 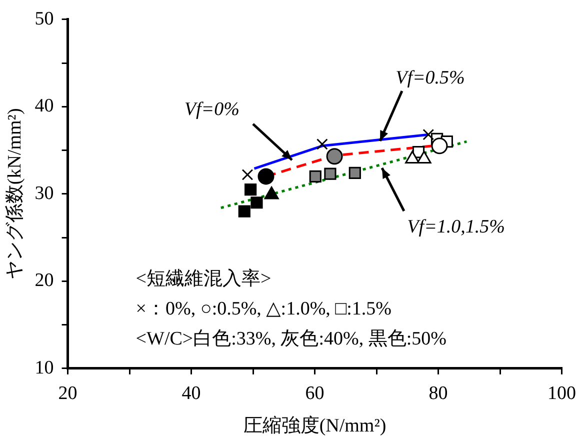 What do you see at coordinates (44, 19) in the screenshot?
I see `y-tick-label: 50` at bounding box center [44, 19].